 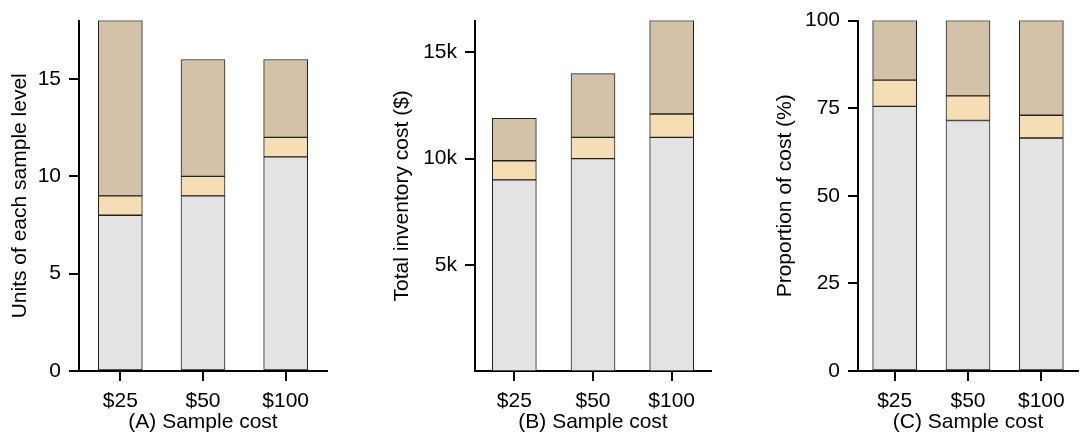 I want to click on y-tick-label: 10, so click(x=49, y=175).